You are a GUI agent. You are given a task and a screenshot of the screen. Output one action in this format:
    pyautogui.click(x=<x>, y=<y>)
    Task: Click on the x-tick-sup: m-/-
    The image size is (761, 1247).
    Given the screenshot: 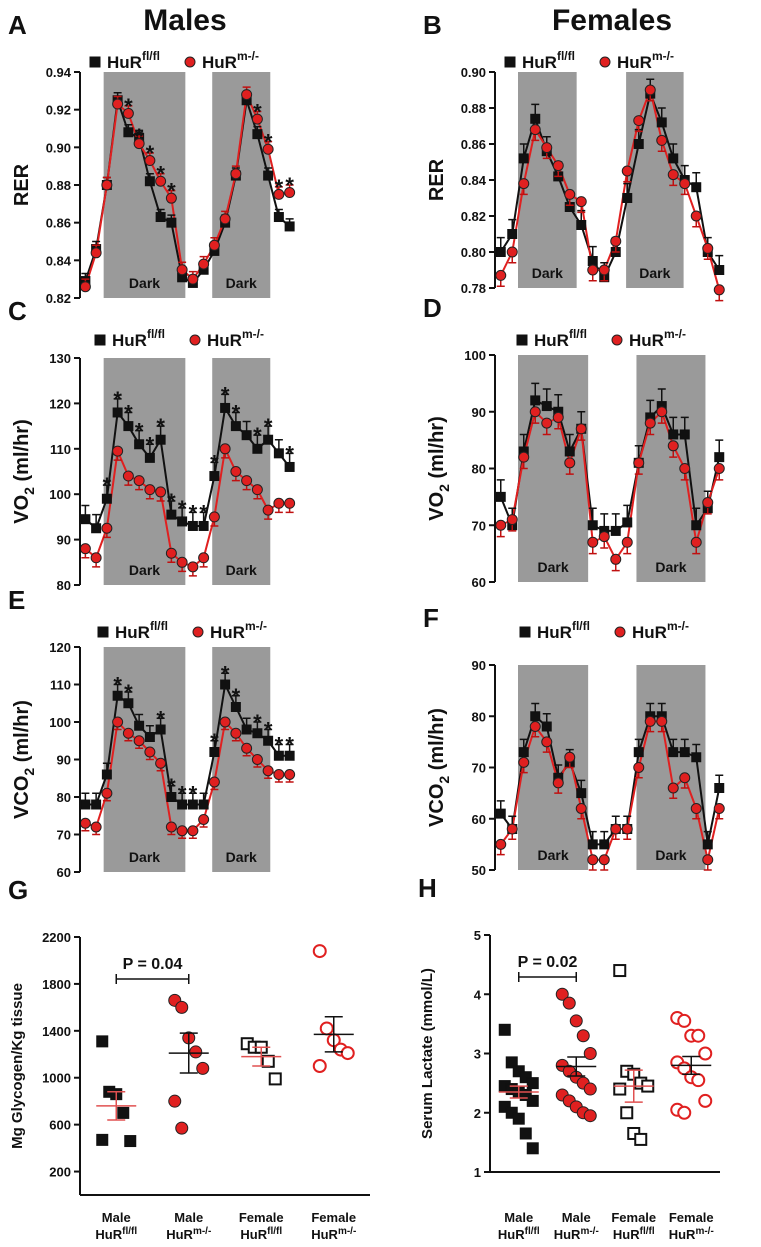 What is the action you would take?
    pyautogui.click(x=347, y=1231)
    